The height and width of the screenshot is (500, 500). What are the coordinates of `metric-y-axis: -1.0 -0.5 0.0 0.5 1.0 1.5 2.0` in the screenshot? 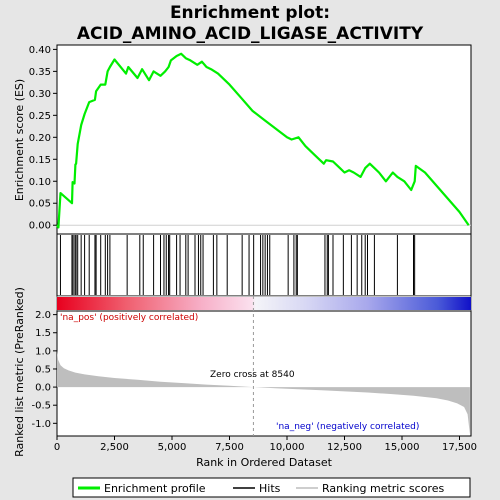 It's located at (44, 370).